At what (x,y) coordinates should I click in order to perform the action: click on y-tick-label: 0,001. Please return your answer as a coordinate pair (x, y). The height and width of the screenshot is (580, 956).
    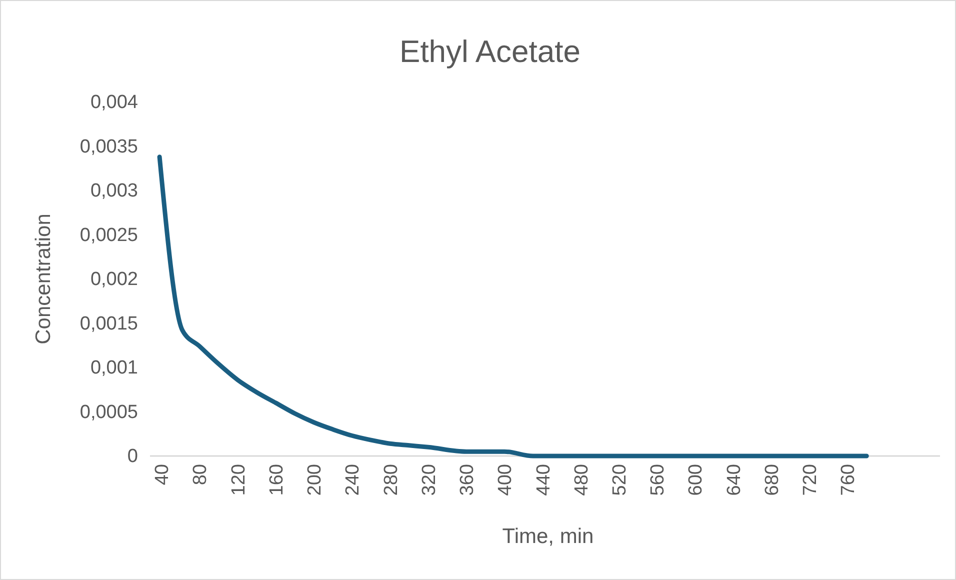
    Looking at the image, I should click on (114, 368).